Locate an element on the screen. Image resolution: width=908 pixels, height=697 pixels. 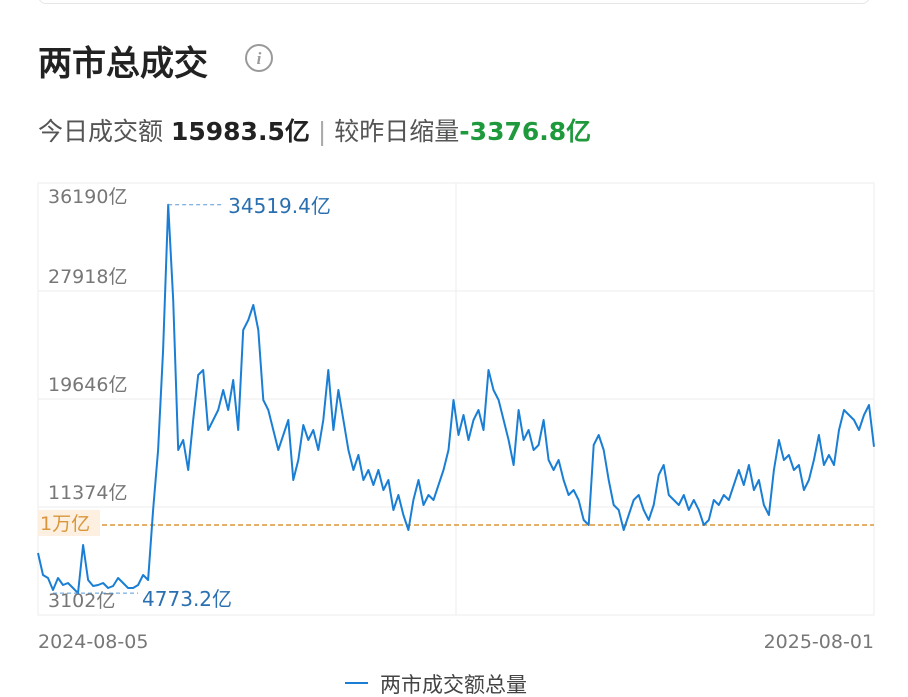
y-tick-label: 11374亿 is located at coordinates (87, 493).